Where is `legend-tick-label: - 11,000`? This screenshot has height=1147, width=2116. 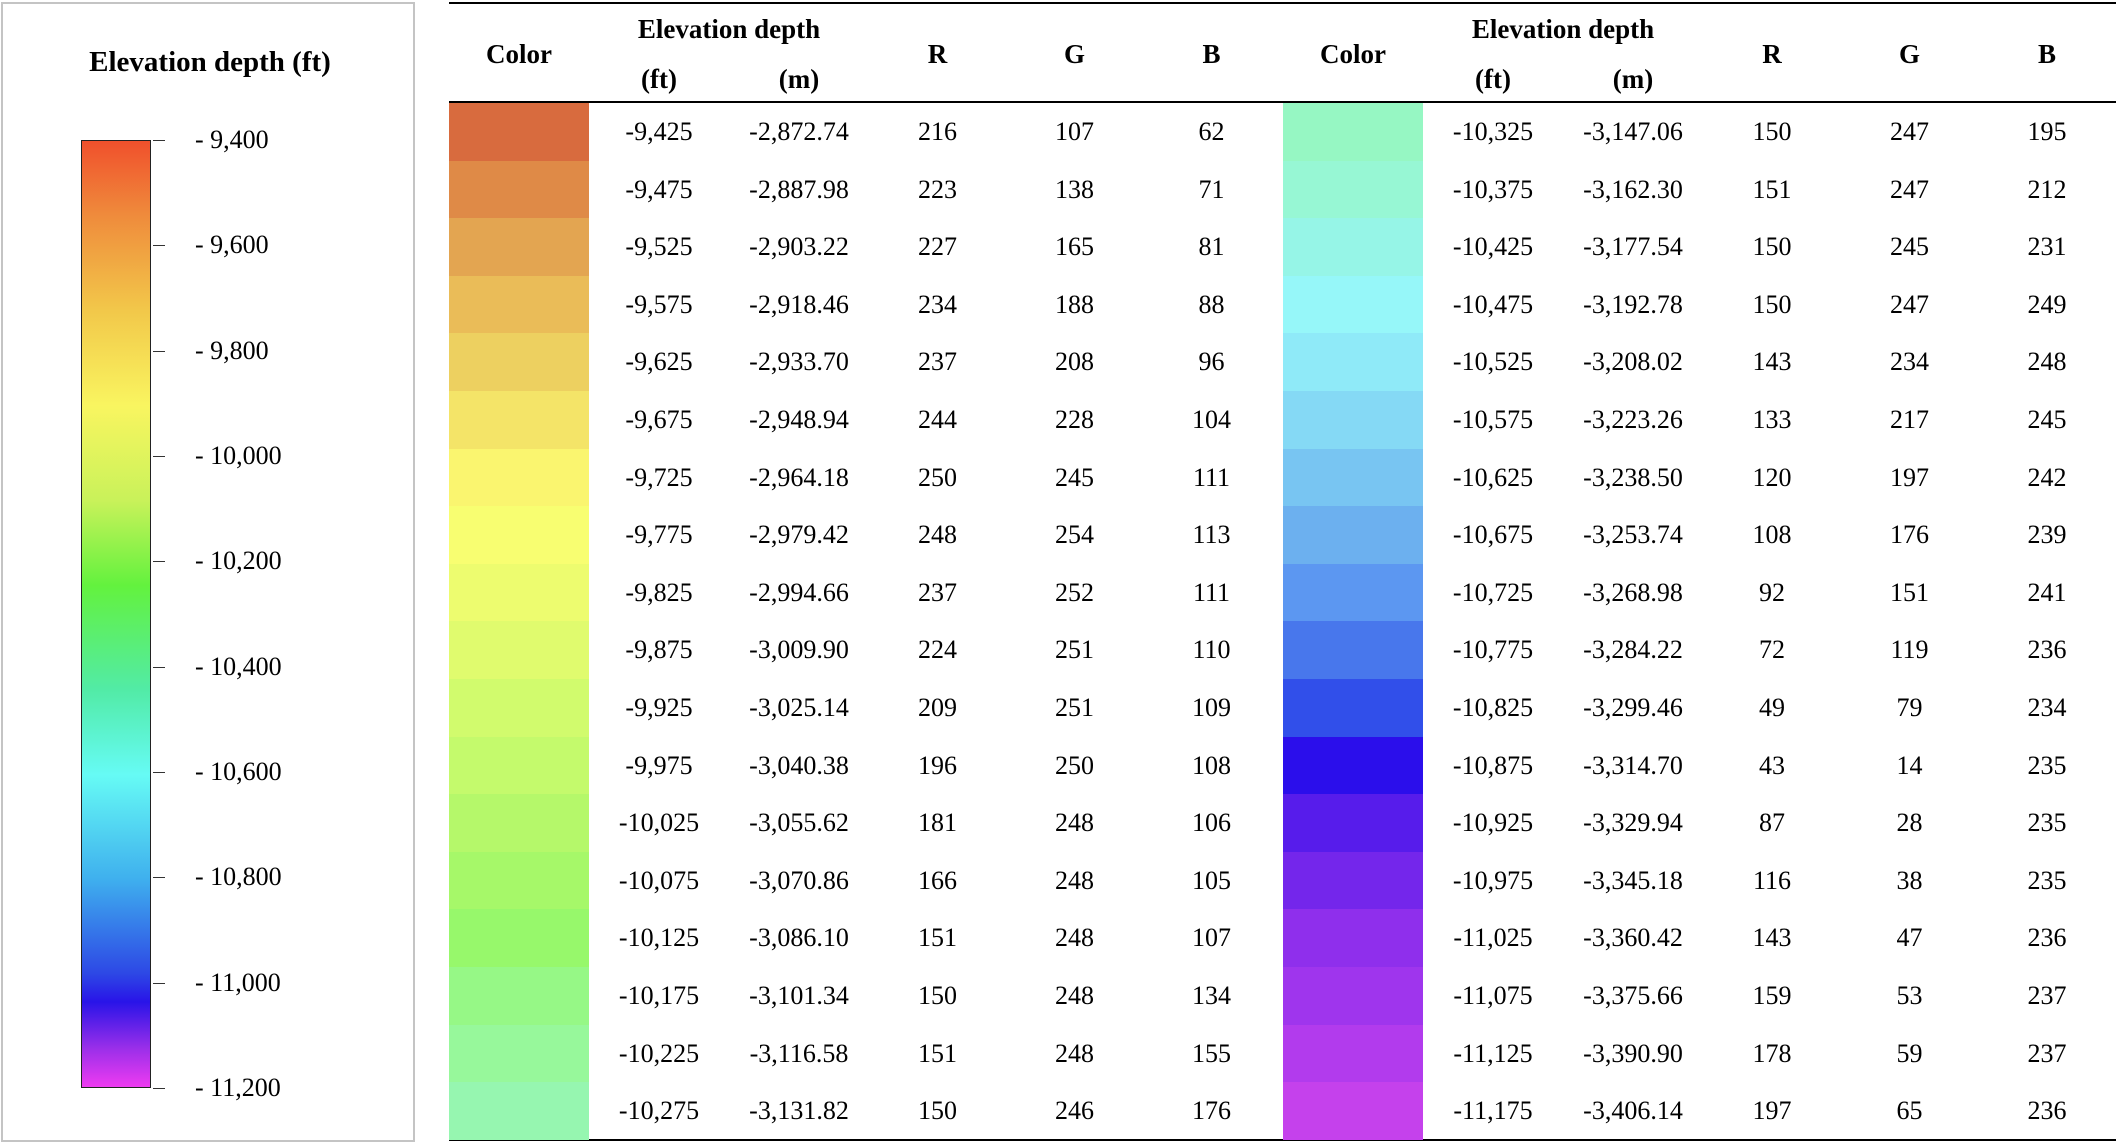 legend-tick-label: - 11,000 is located at coordinates (238, 982).